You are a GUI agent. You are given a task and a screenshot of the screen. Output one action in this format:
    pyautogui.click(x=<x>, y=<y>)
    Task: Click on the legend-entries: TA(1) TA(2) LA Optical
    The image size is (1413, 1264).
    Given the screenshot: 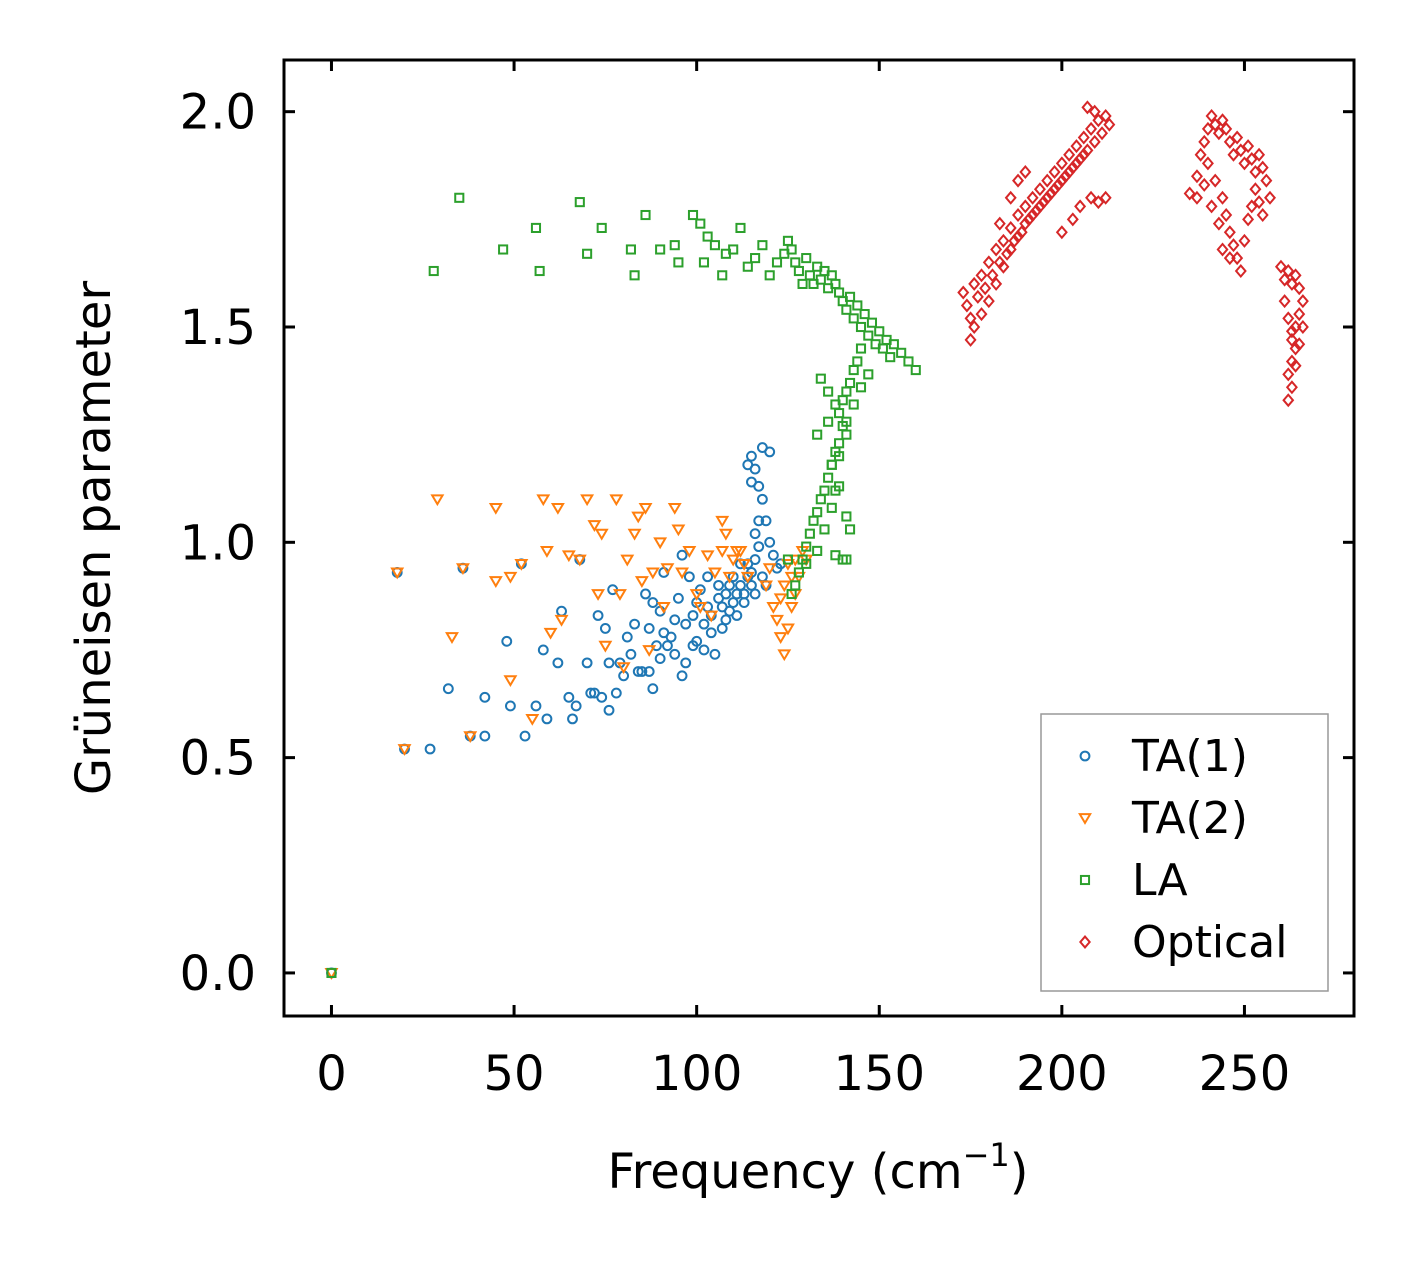 What is the action you would take?
    pyautogui.click(x=1182, y=849)
    